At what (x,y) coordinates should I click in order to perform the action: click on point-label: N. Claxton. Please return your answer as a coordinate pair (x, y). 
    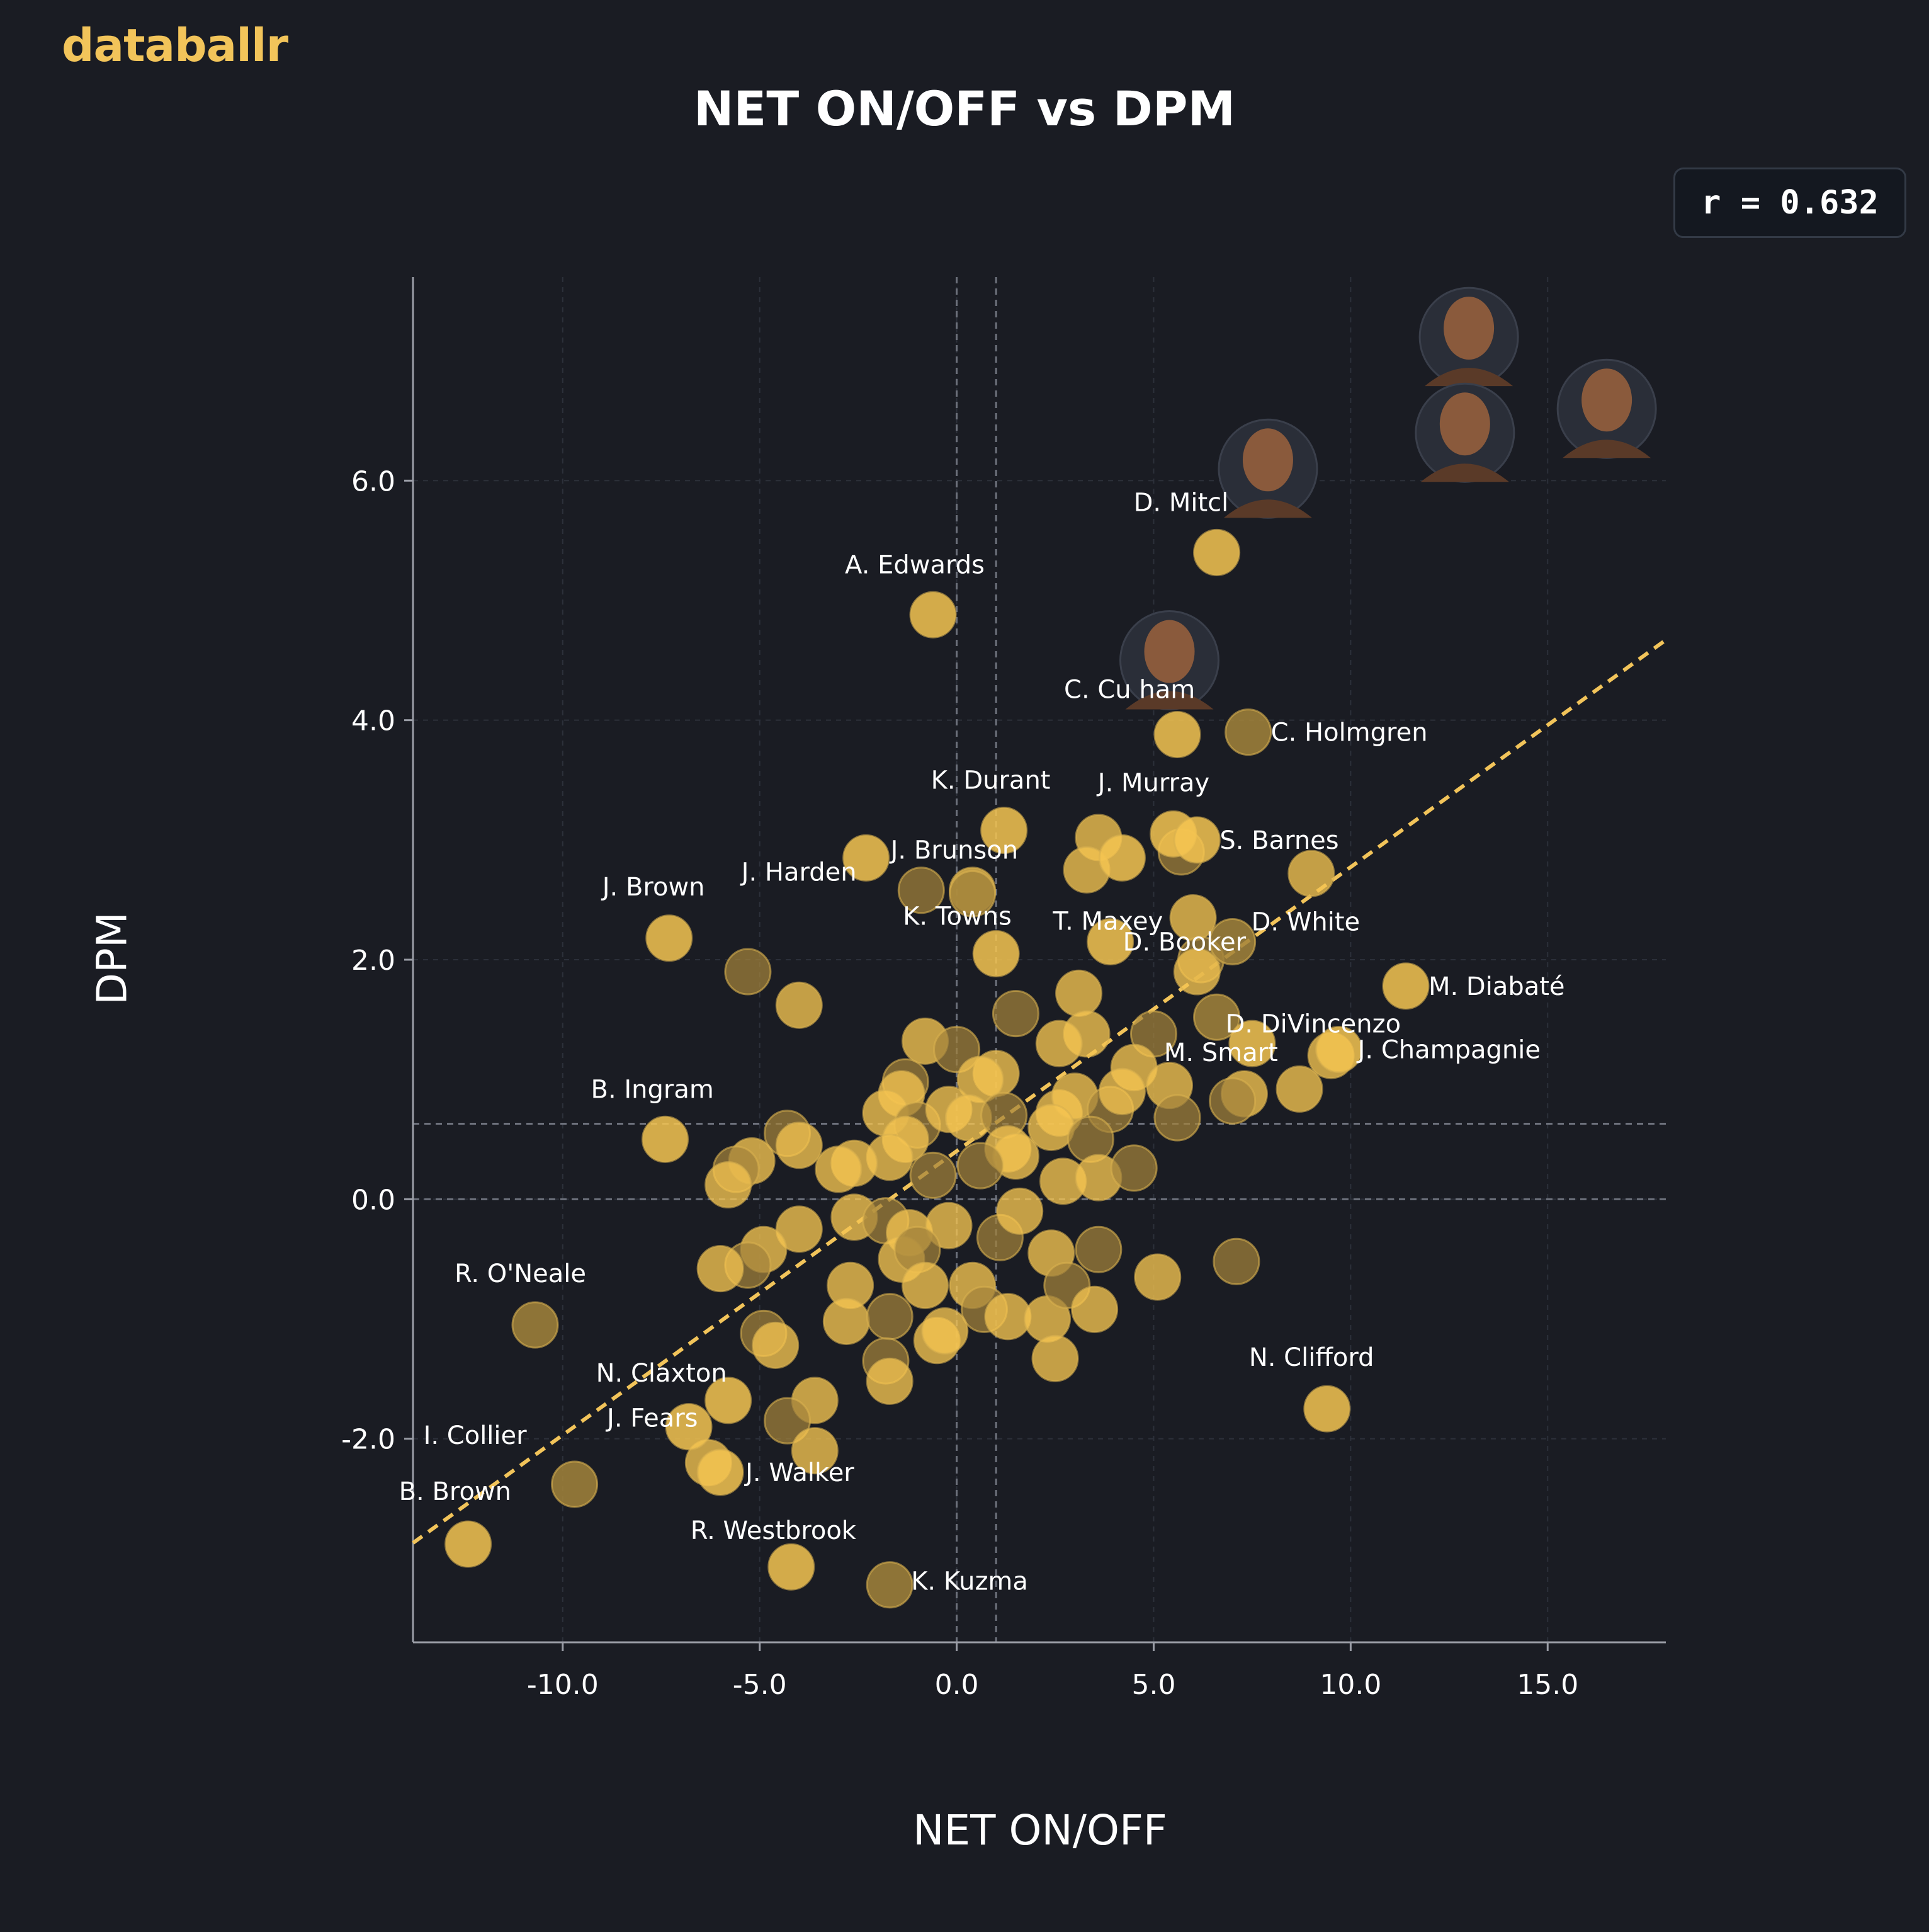
    Looking at the image, I should click on (661, 1374).